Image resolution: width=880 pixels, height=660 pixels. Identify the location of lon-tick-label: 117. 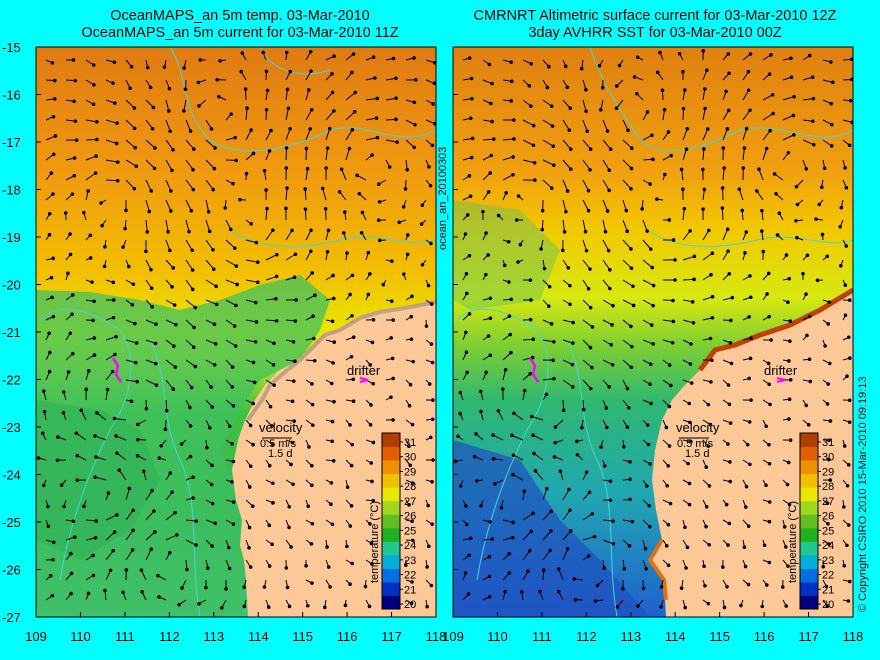
(808, 636).